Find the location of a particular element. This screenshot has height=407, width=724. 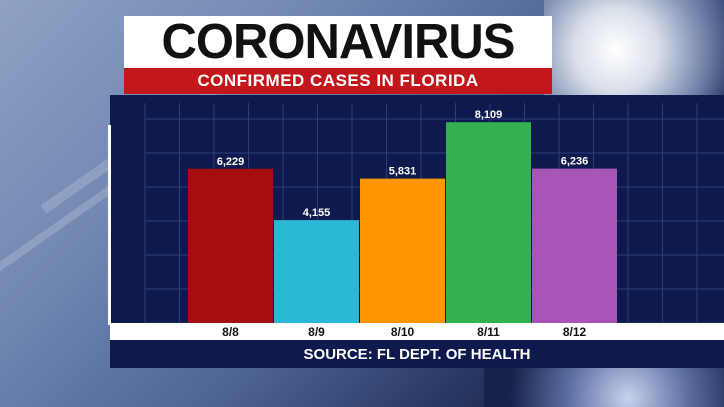

virus-background is located at coordinates (604, 384).